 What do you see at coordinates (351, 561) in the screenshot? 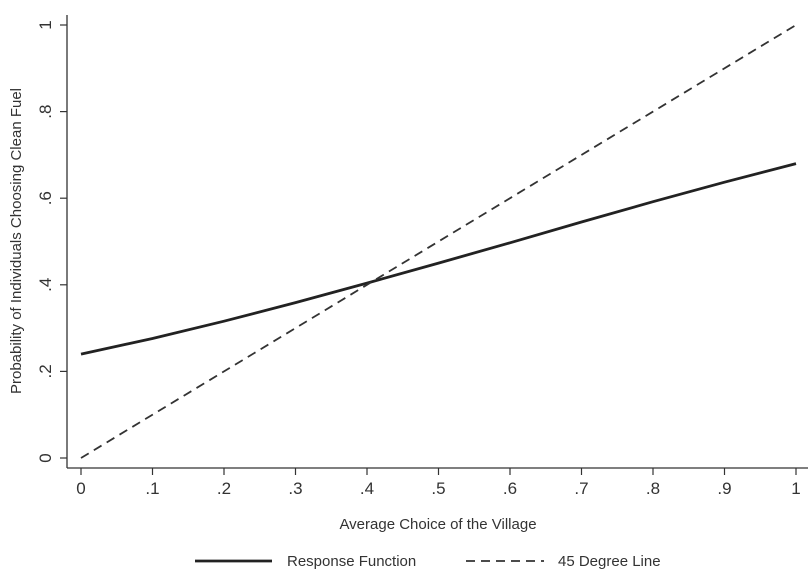
I see `legend-label-1: Response Function` at bounding box center [351, 561].